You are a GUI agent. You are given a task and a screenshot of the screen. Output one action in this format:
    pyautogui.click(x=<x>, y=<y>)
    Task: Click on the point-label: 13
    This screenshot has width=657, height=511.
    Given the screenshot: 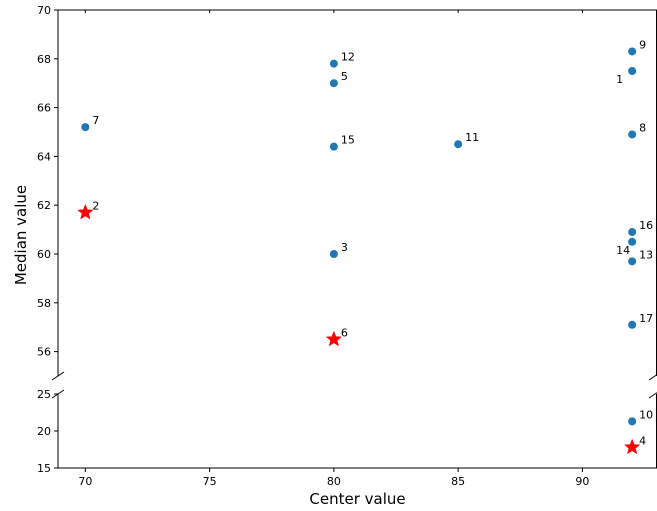 What is the action you would take?
    pyautogui.click(x=646, y=254)
    